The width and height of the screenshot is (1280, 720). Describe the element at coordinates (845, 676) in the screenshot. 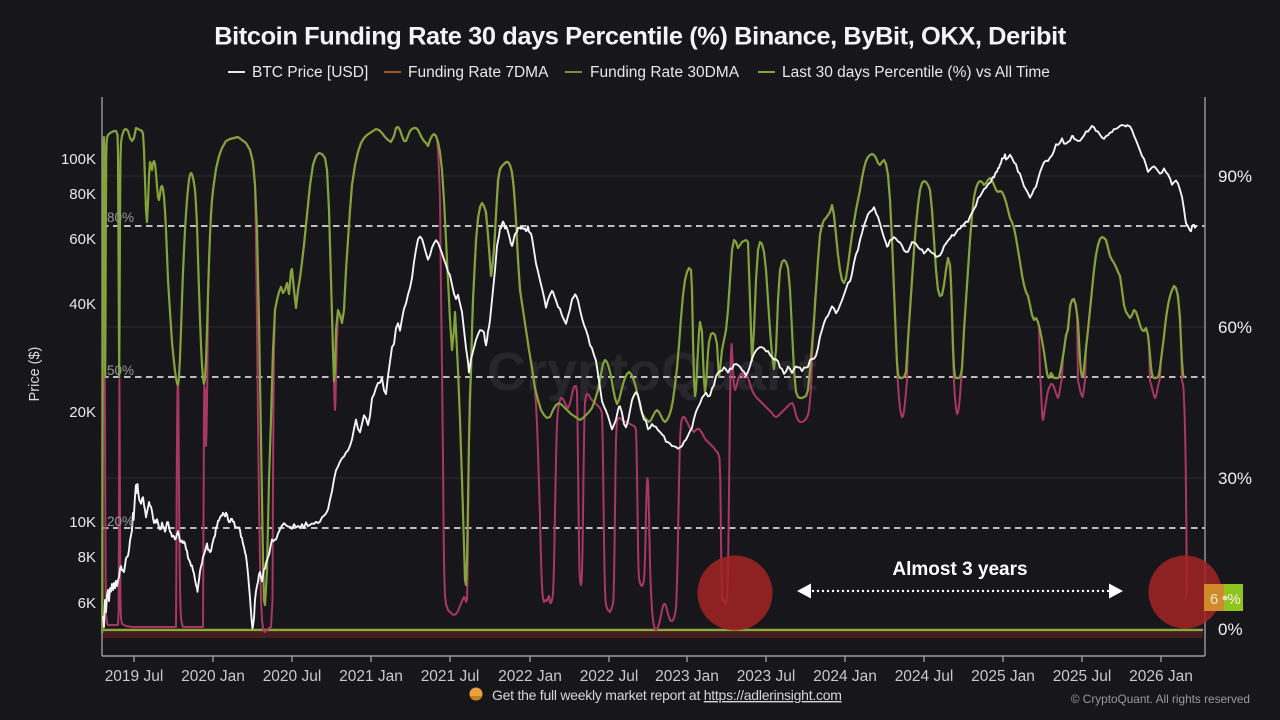

I see `svg-text: 2024 Jan` at that location.